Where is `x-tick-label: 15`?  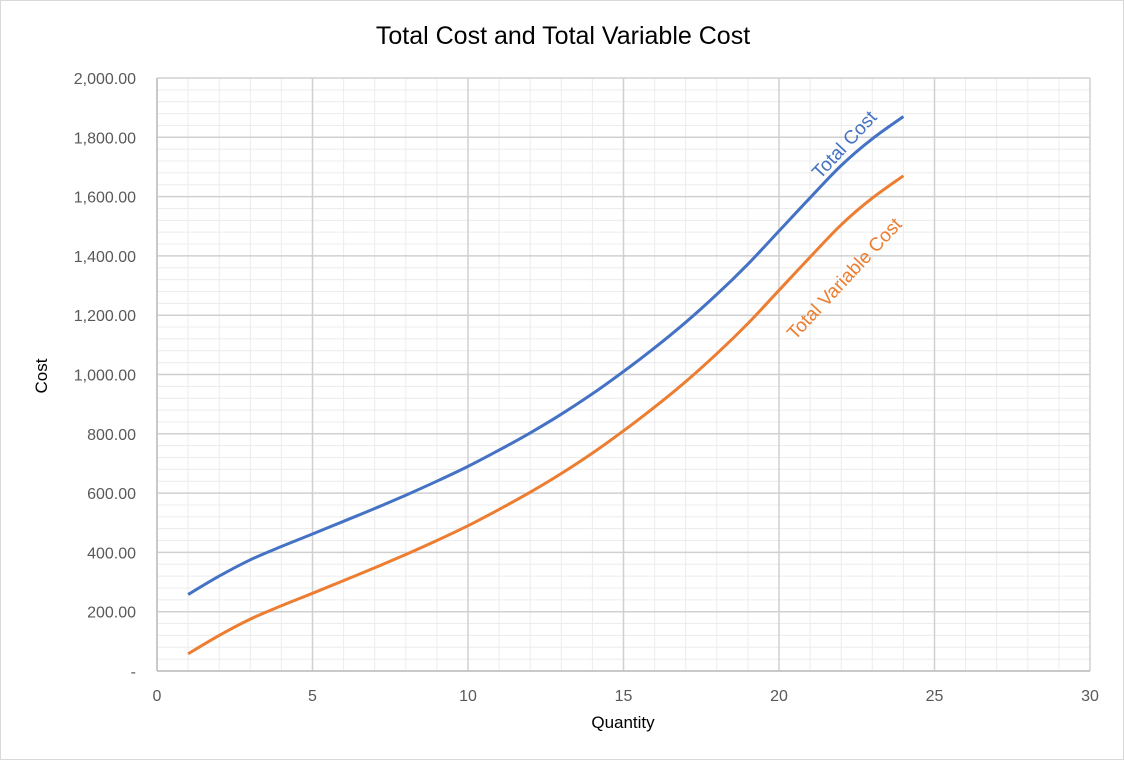
x-tick-label: 15 is located at coordinates (624, 696).